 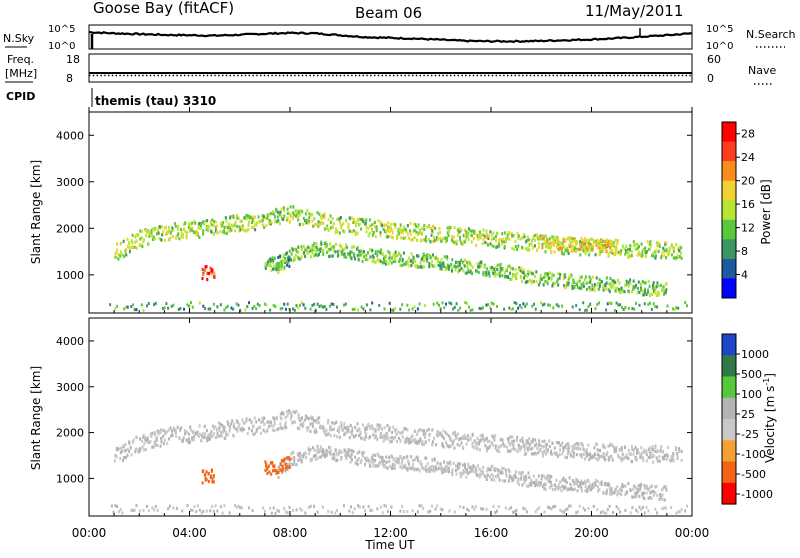 I want to click on ground-cell-1902, so click(x=402, y=305).